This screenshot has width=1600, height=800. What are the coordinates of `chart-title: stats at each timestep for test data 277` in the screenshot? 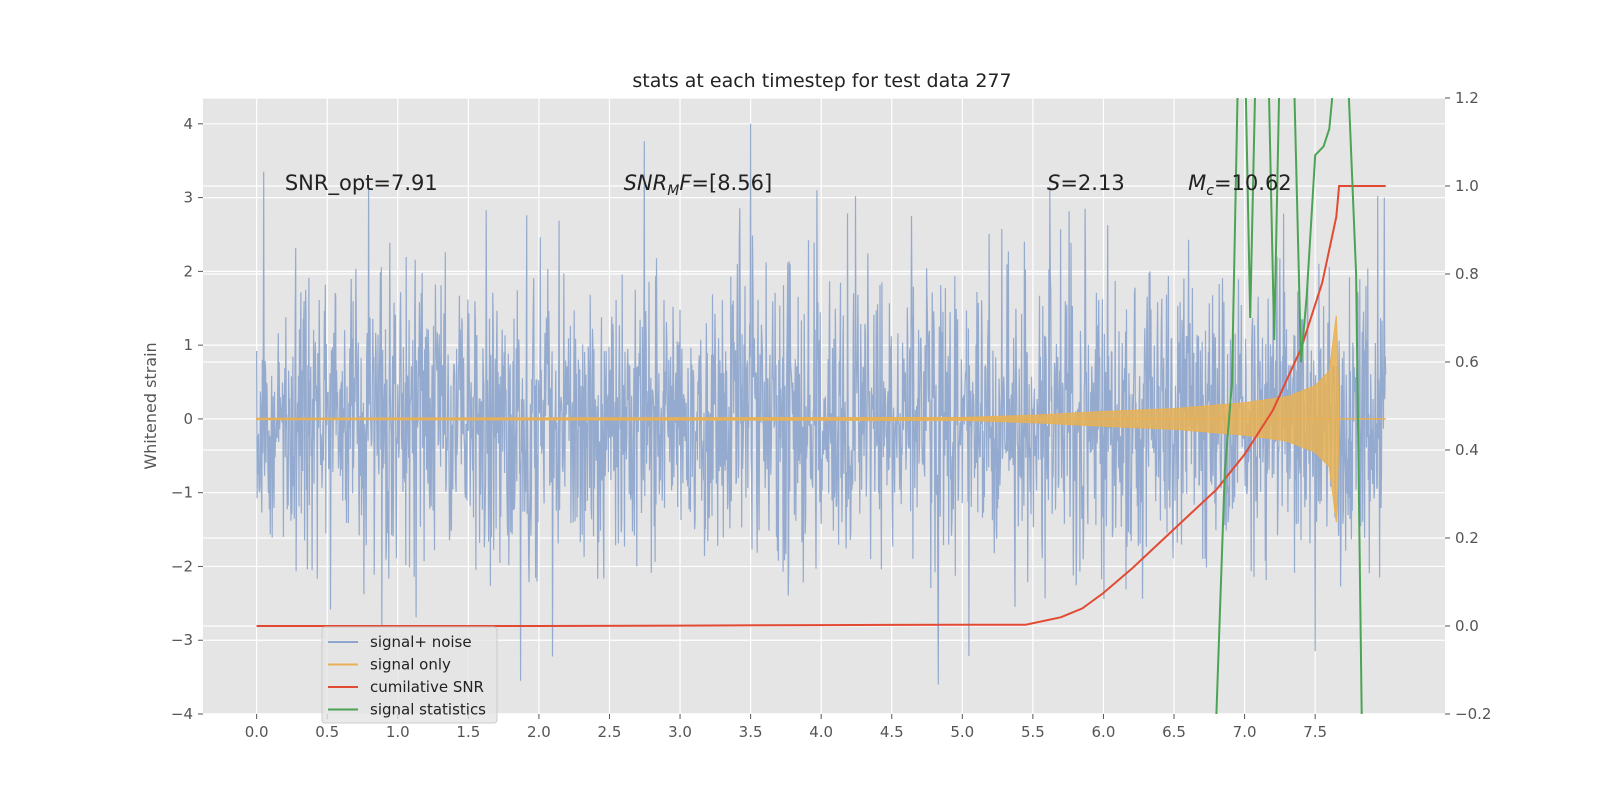 It's located at (821, 81).